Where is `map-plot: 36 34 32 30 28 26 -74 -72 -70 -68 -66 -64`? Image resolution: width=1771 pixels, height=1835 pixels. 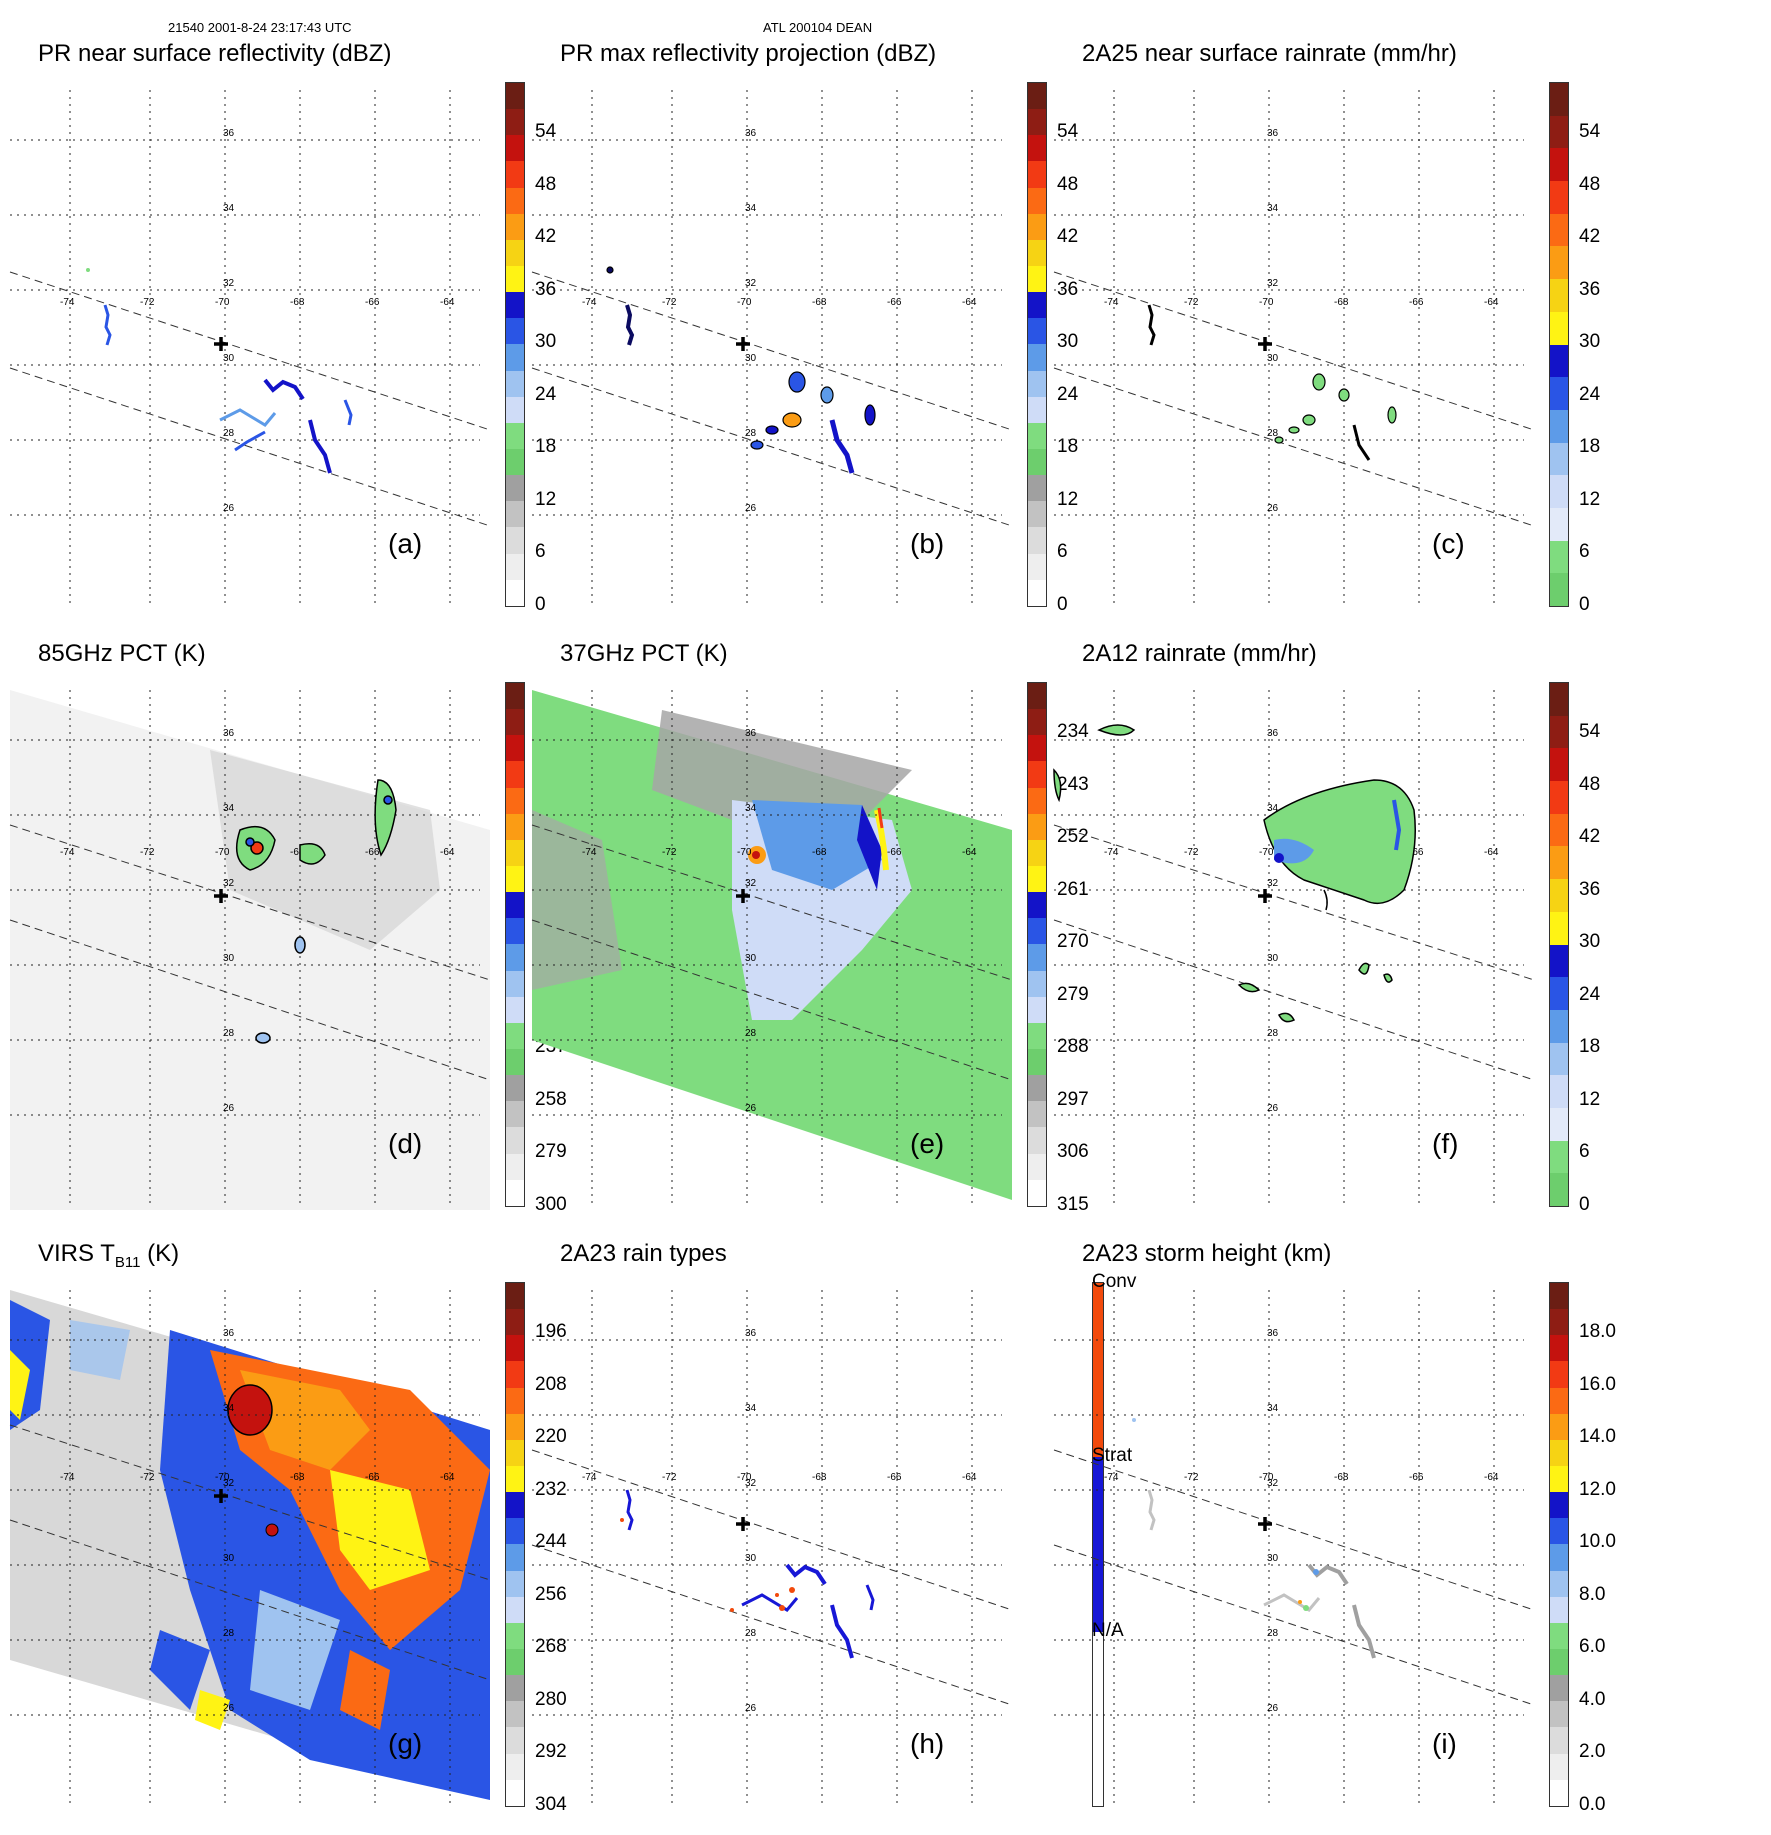
map-plot: 36 34 32 30 28 26 -74 -72 -70 -68 -66 -64 is located at coordinates (250, 950).